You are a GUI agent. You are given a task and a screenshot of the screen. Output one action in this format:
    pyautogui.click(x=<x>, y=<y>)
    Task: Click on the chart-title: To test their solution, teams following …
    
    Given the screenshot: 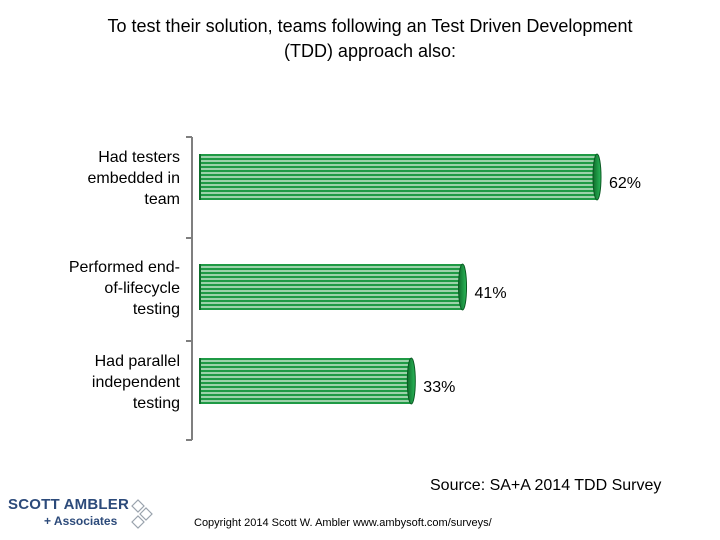 What is the action you would take?
    pyautogui.click(x=370, y=39)
    